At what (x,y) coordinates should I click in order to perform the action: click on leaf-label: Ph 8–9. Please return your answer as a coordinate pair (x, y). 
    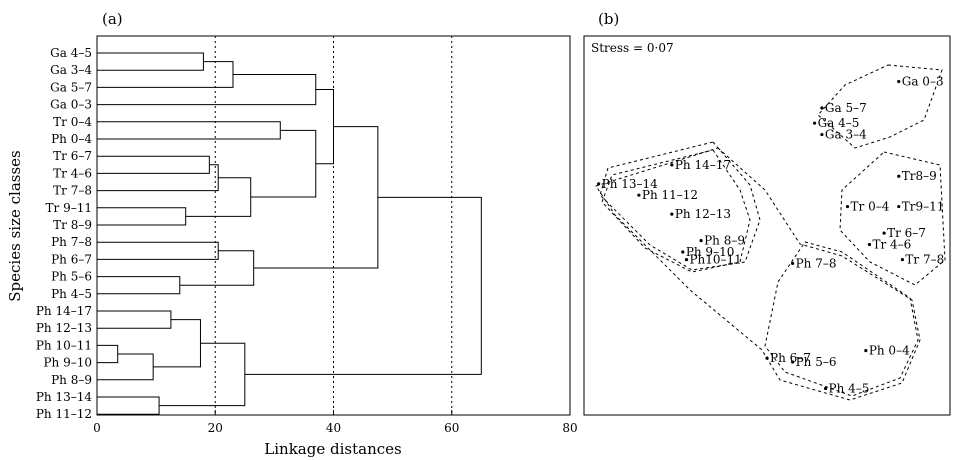
    Looking at the image, I should click on (71, 380).